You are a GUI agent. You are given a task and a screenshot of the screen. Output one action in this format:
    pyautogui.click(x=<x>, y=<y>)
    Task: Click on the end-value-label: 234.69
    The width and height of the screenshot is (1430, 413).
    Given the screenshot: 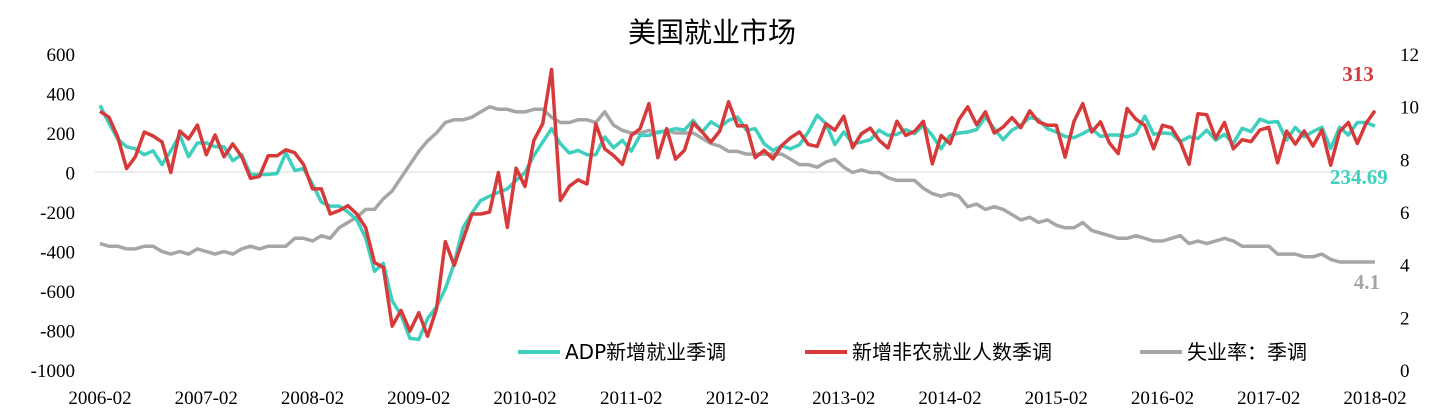 What is the action you would take?
    pyautogui.click(x=1359, y=177)
    